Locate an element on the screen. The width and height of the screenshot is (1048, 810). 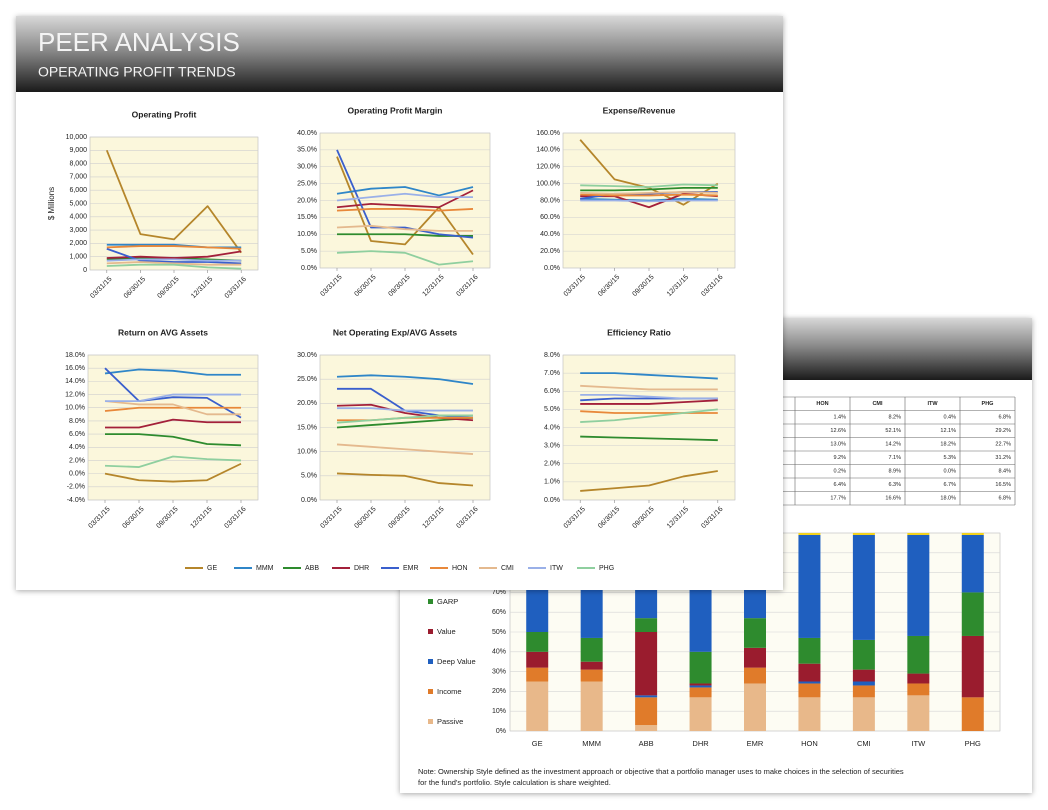
y-tick-label: 160.0% is located at coordinates (548, 133).